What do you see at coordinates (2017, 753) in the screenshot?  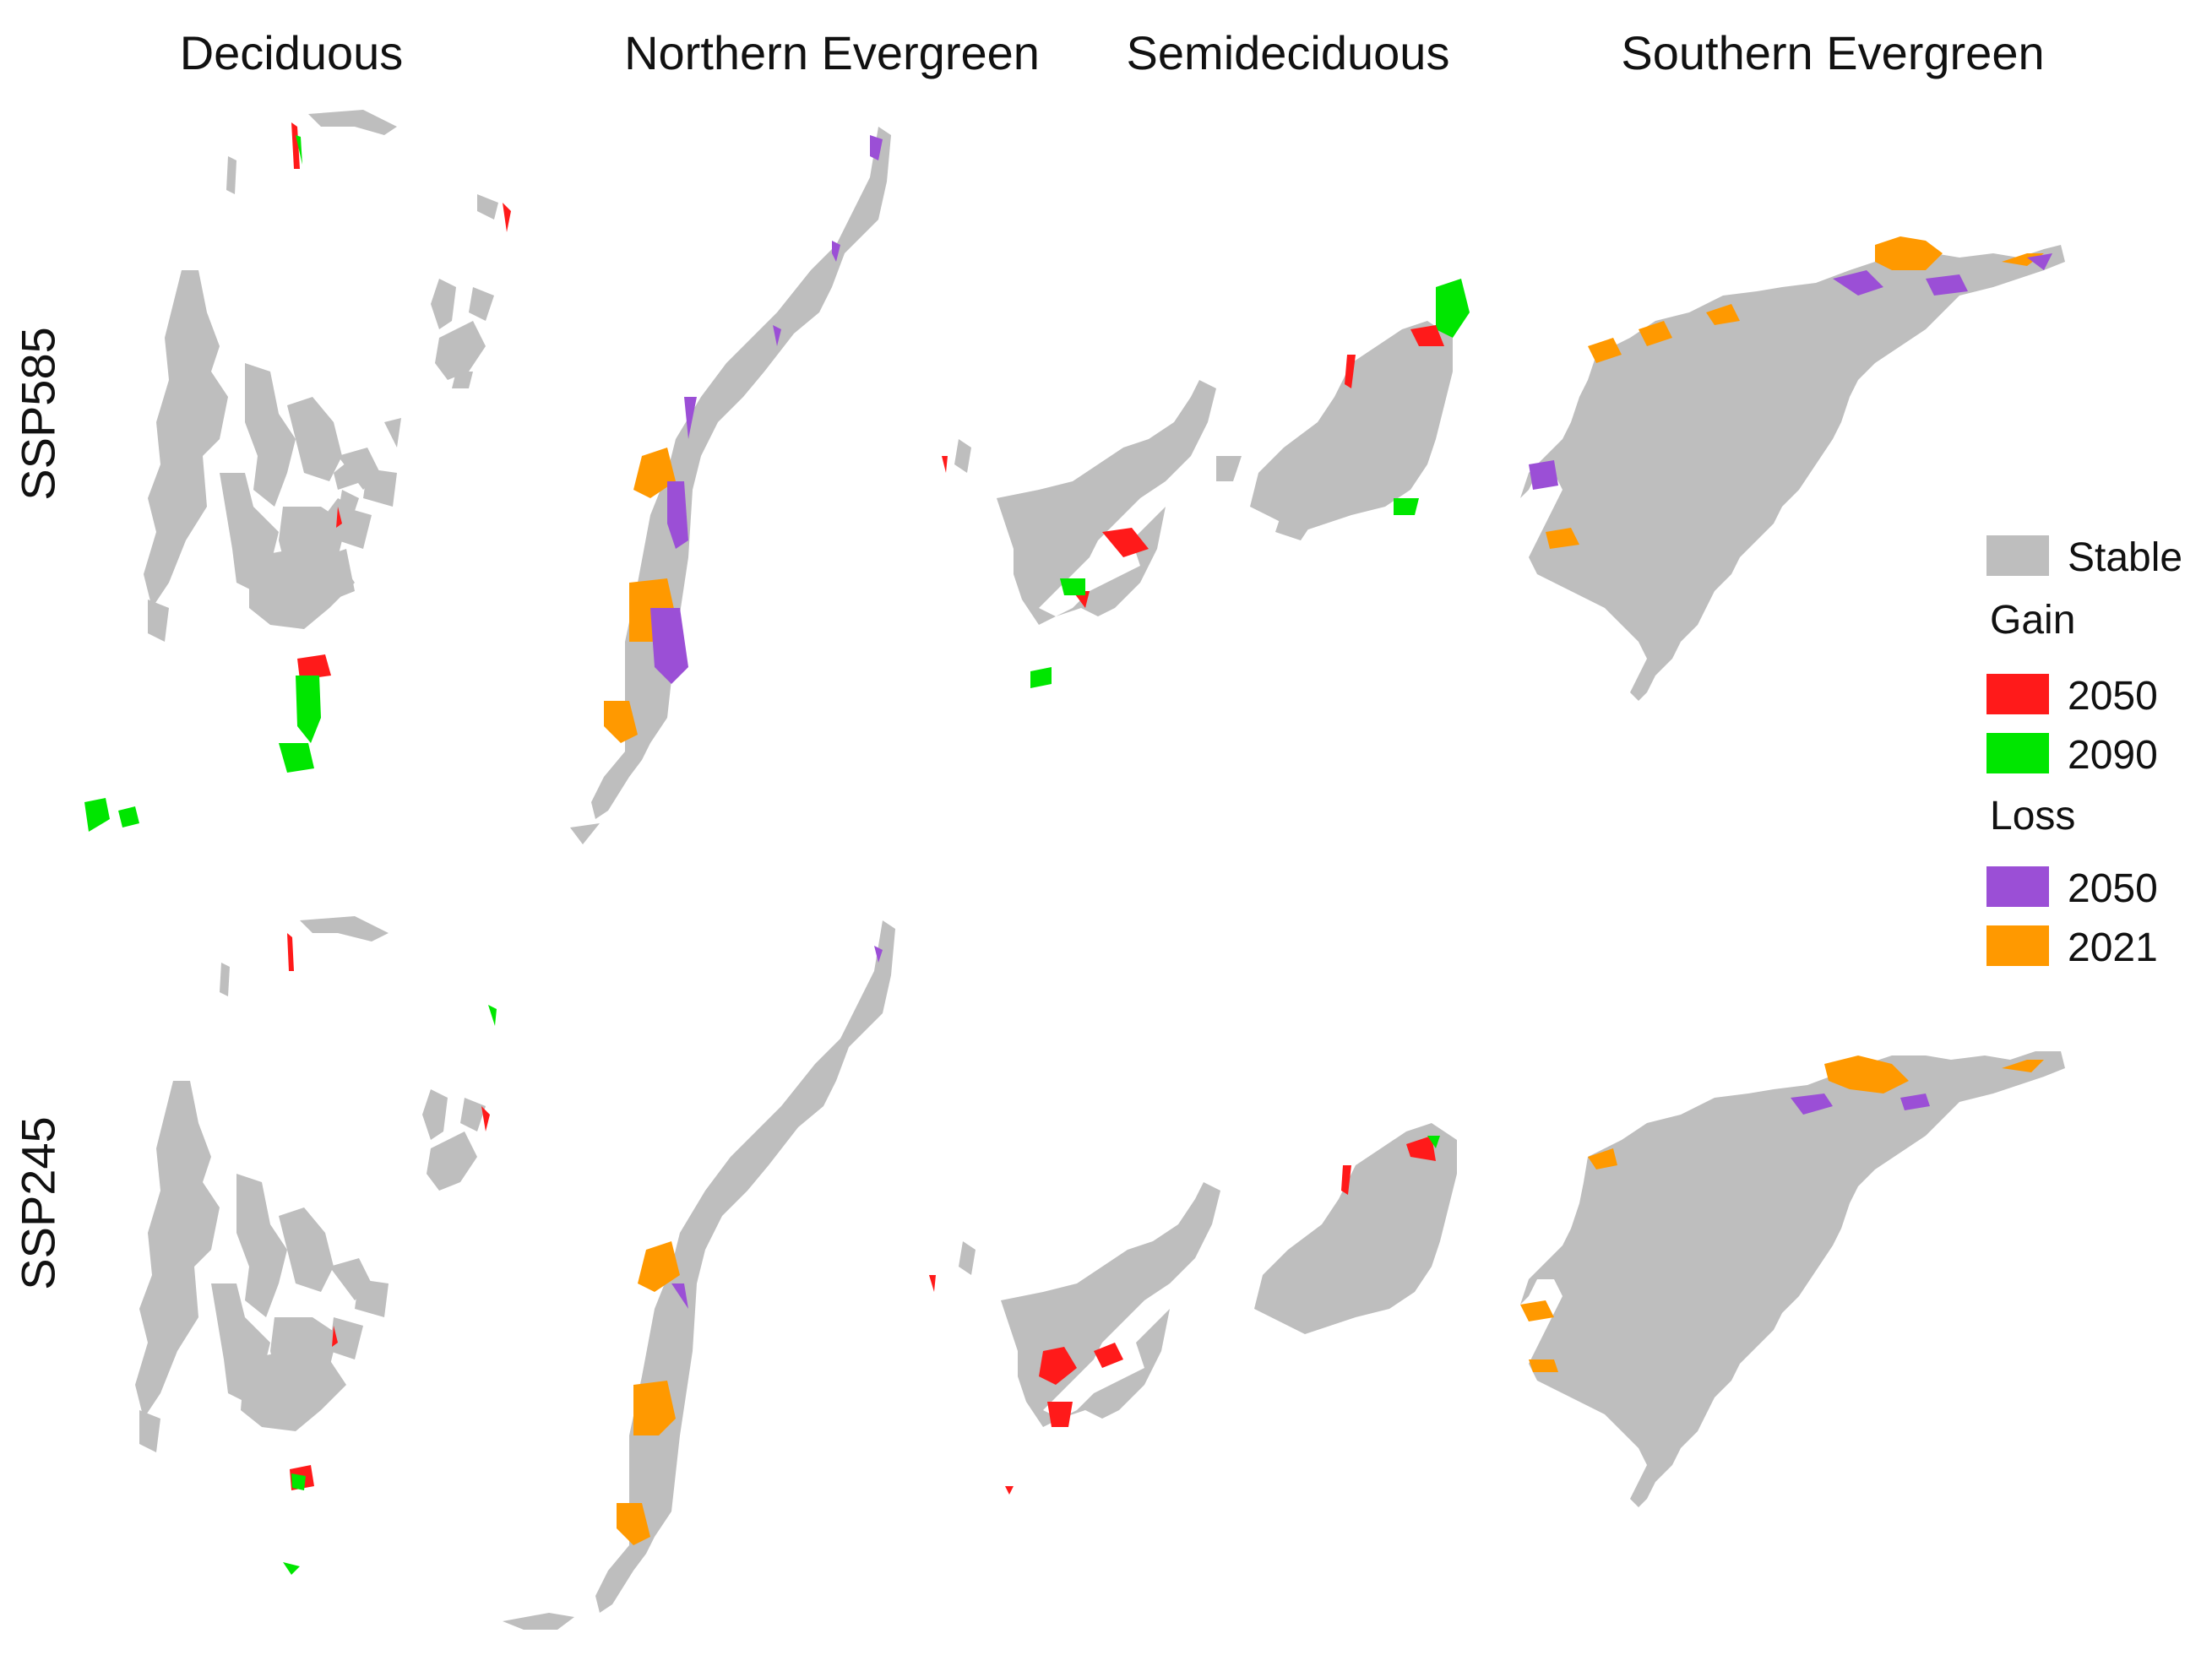 I see `legend-swatch-gain-2090` at bounding box center [2017, 753].